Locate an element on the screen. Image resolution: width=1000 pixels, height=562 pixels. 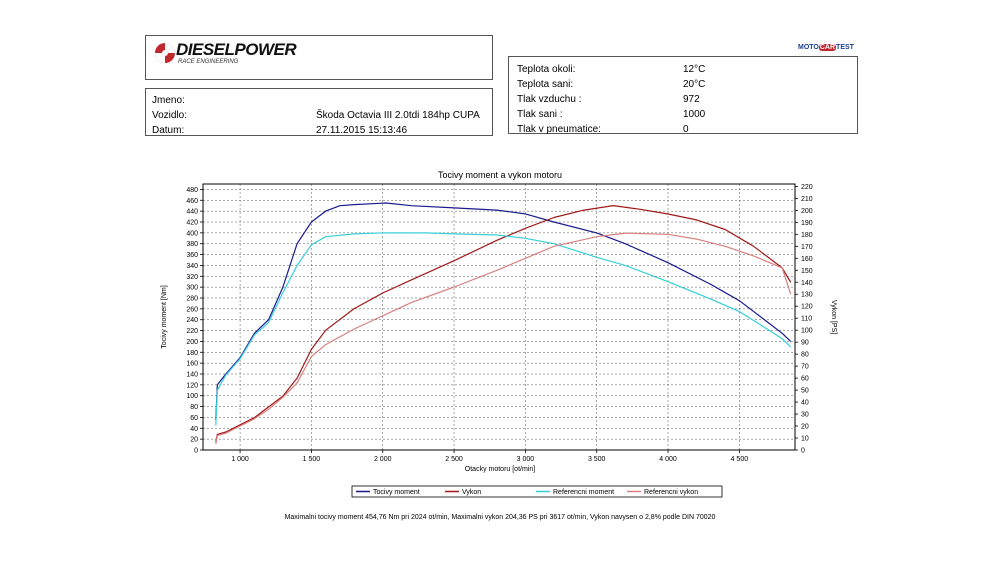
y-tick-label-right: 10 is located at coordinates (805, 439).